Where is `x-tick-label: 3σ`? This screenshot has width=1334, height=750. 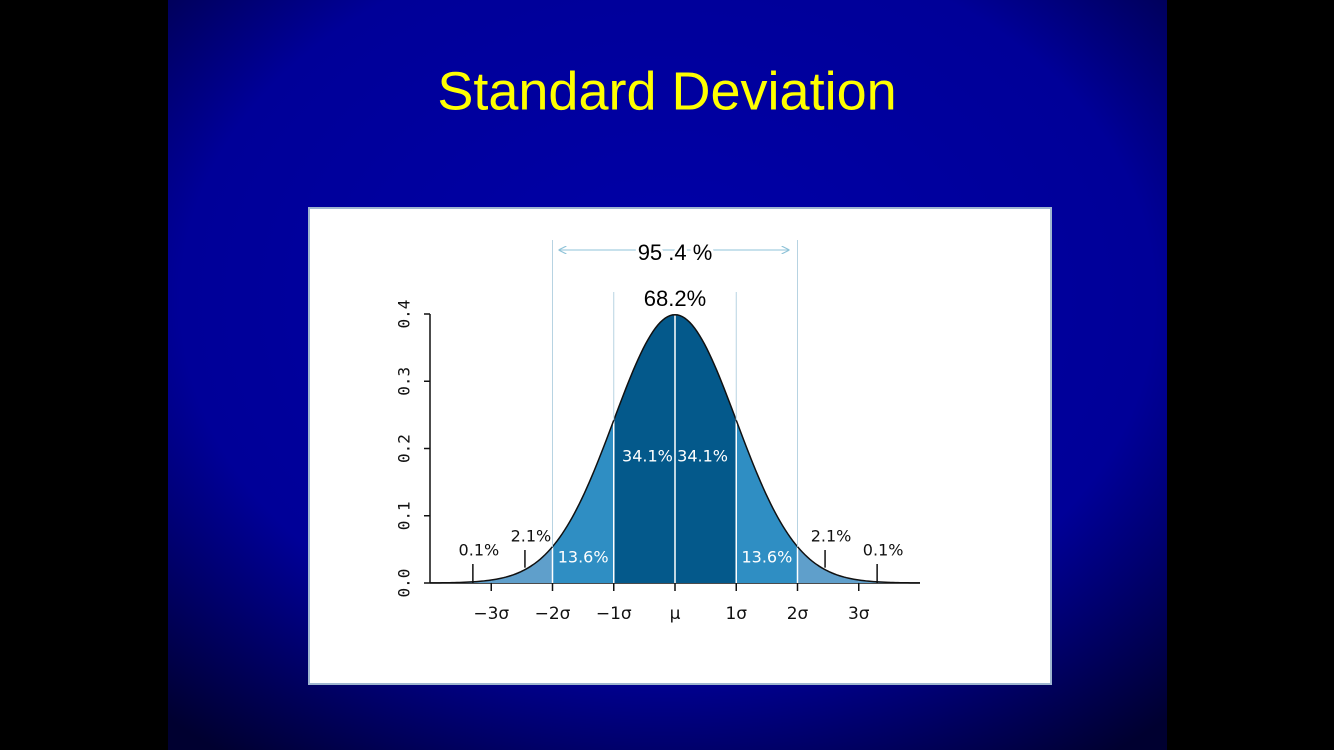
x-tick-label: 3σ is located at coordinates (859, 614).